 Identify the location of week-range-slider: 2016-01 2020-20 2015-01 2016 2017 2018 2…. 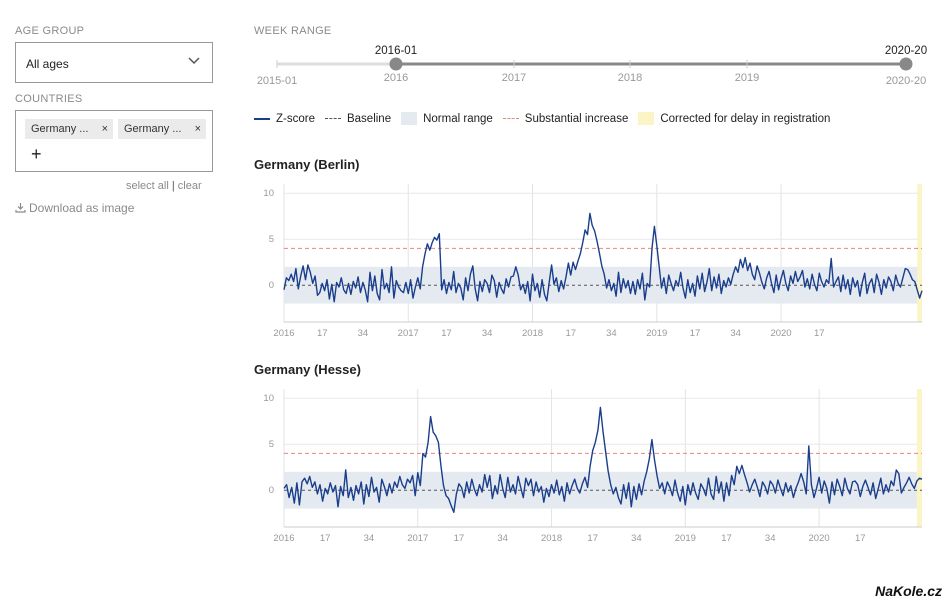
(595, 65).